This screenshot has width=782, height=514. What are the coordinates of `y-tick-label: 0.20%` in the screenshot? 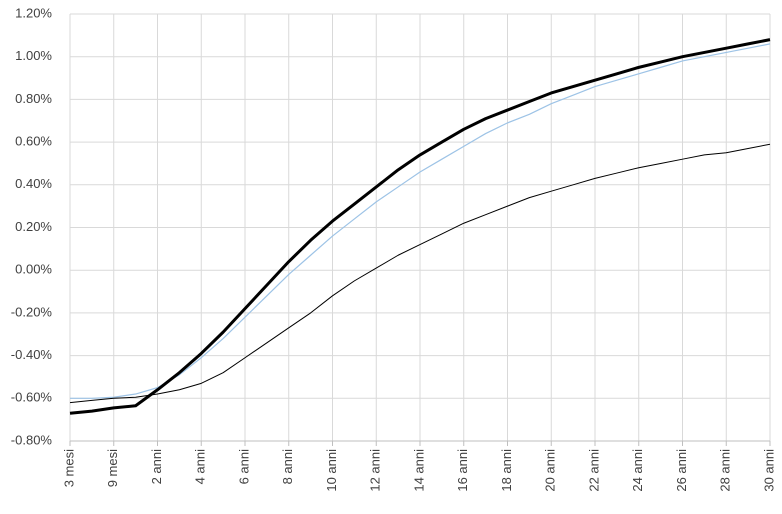 It's located at (33, 226).